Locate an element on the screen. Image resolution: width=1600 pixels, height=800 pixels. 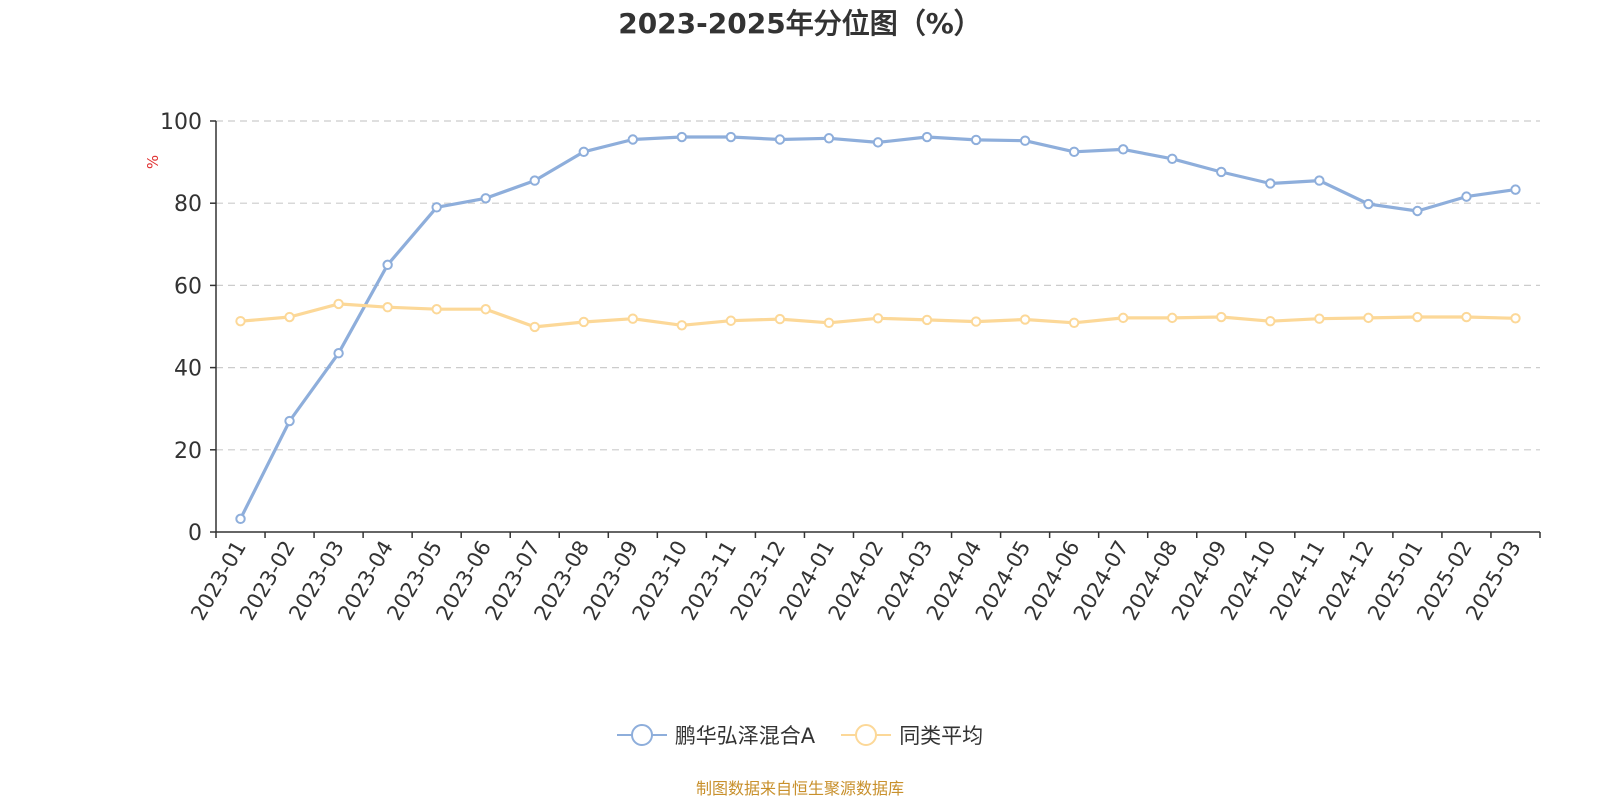
y-tick-label: 20 is located at coordinates (188, 451).